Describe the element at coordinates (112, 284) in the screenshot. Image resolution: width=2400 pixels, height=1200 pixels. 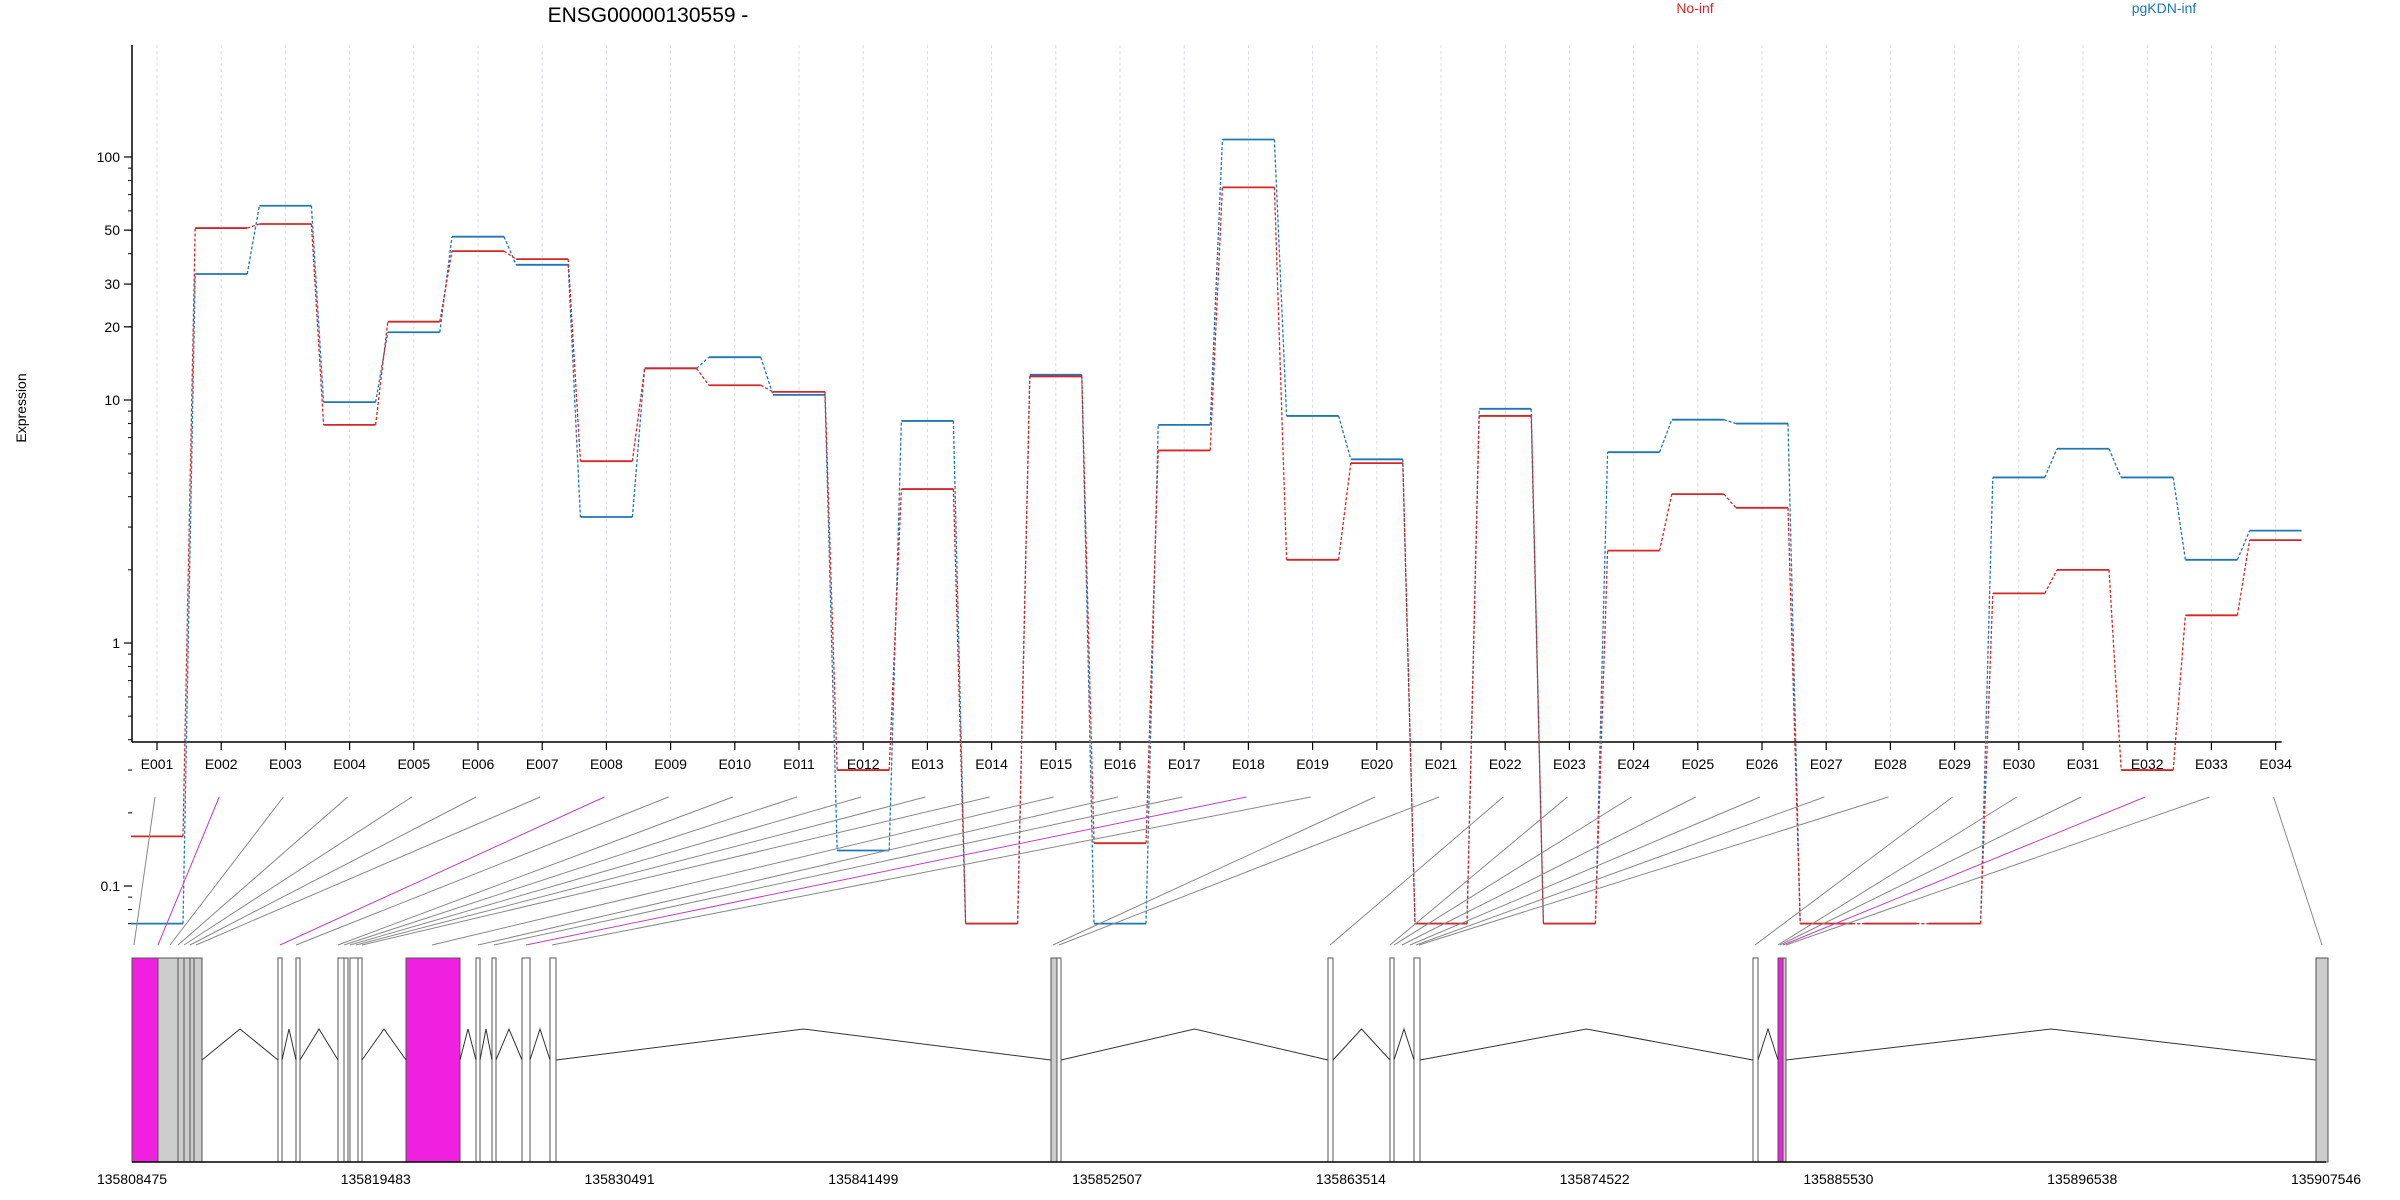
I see `y-tick-label: 30` at that location.